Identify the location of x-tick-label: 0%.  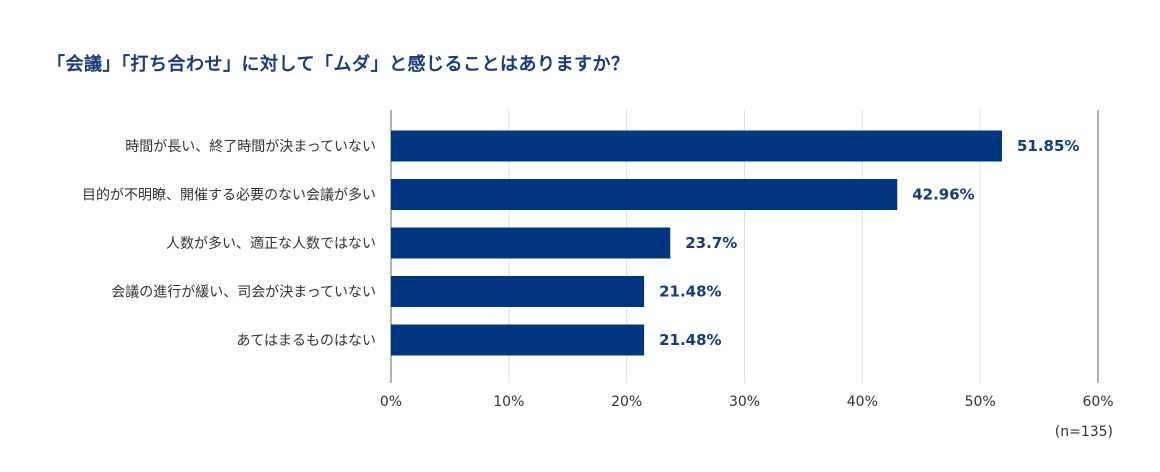
(391, 402).